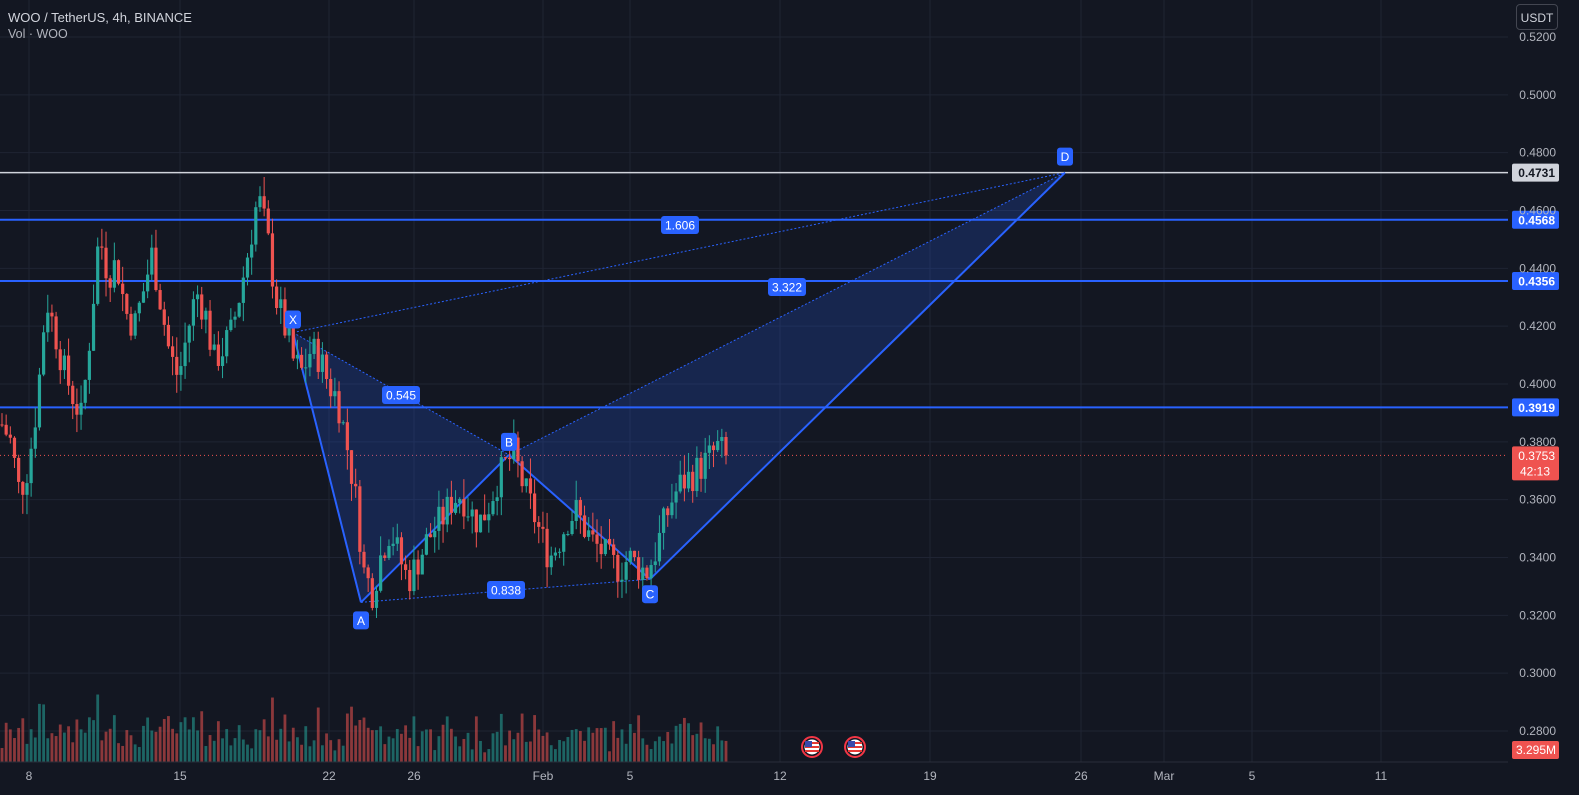 Image resolution: width=1579 pixels, height=795 pixels. Describe the element at coordinates (38, 34) in the screenshot. I see `volume-indicator-title: Vol · WOO` at that location.